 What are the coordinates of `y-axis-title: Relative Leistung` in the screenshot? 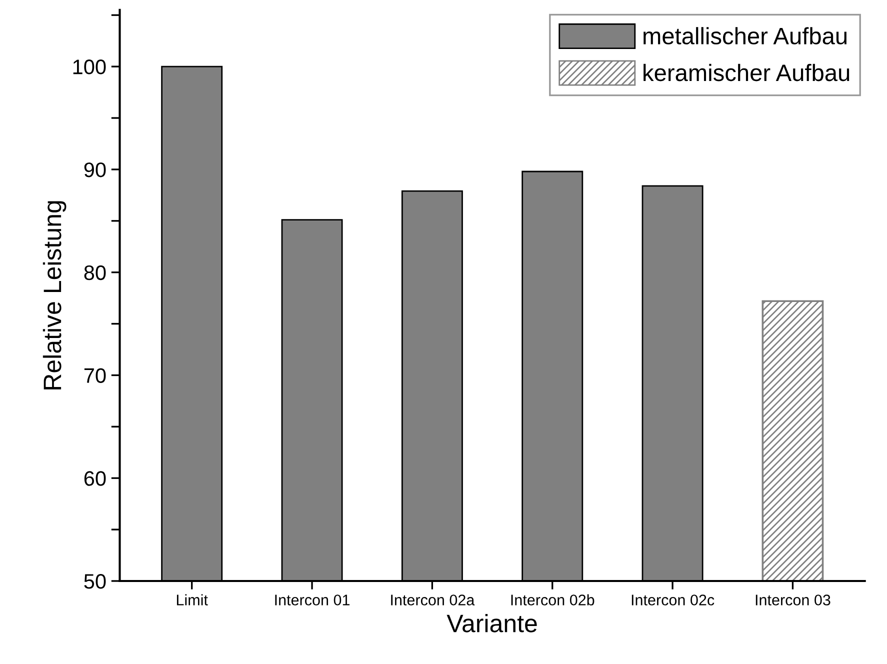 It's located at (54, 295).